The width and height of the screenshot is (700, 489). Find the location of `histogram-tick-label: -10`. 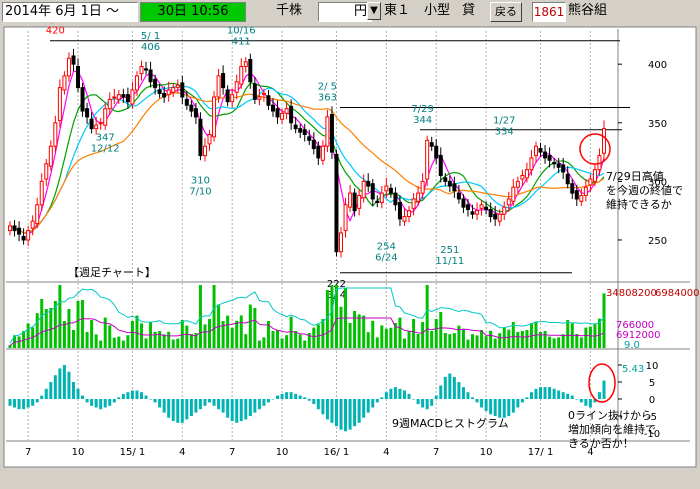

histogram-tick-label: -10 is located at coordinates (652, 434).